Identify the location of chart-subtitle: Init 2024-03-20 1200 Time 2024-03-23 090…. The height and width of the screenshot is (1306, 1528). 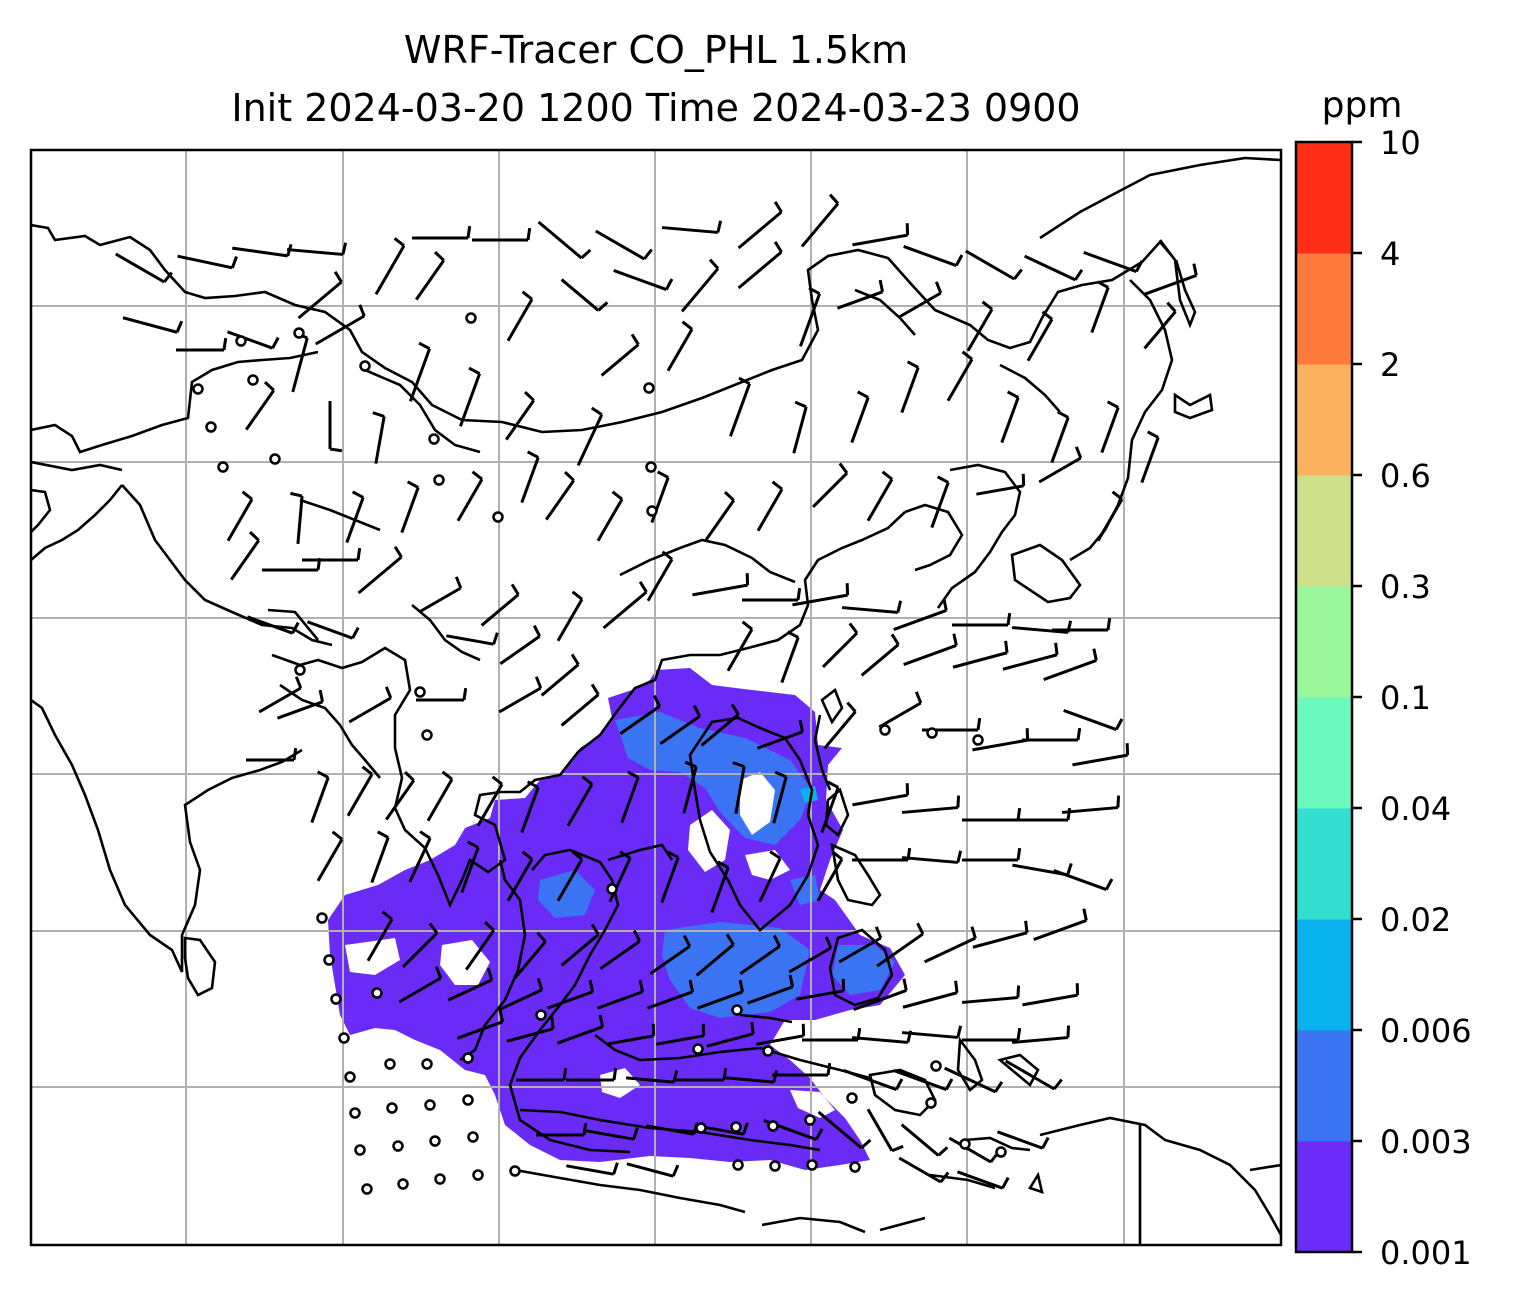
(656, 108).